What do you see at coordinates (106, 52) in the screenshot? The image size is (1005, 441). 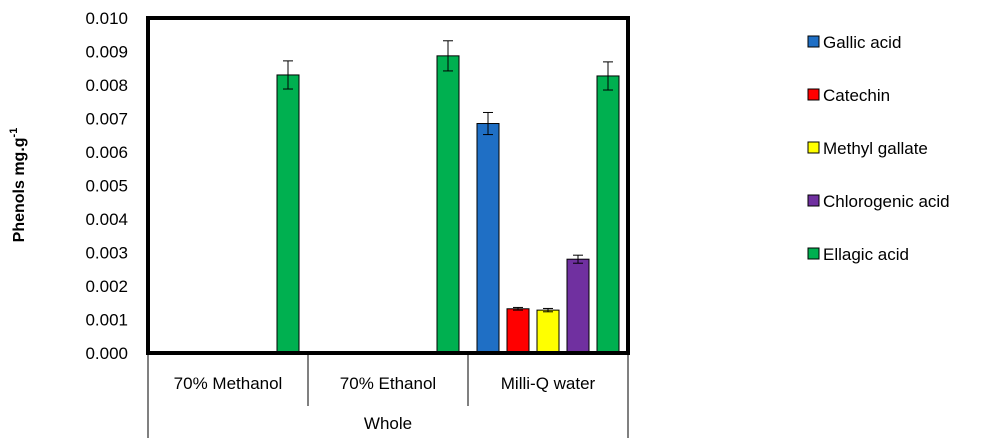 I see `y-tick-label: 0.009` at bounding box center [106, 52].